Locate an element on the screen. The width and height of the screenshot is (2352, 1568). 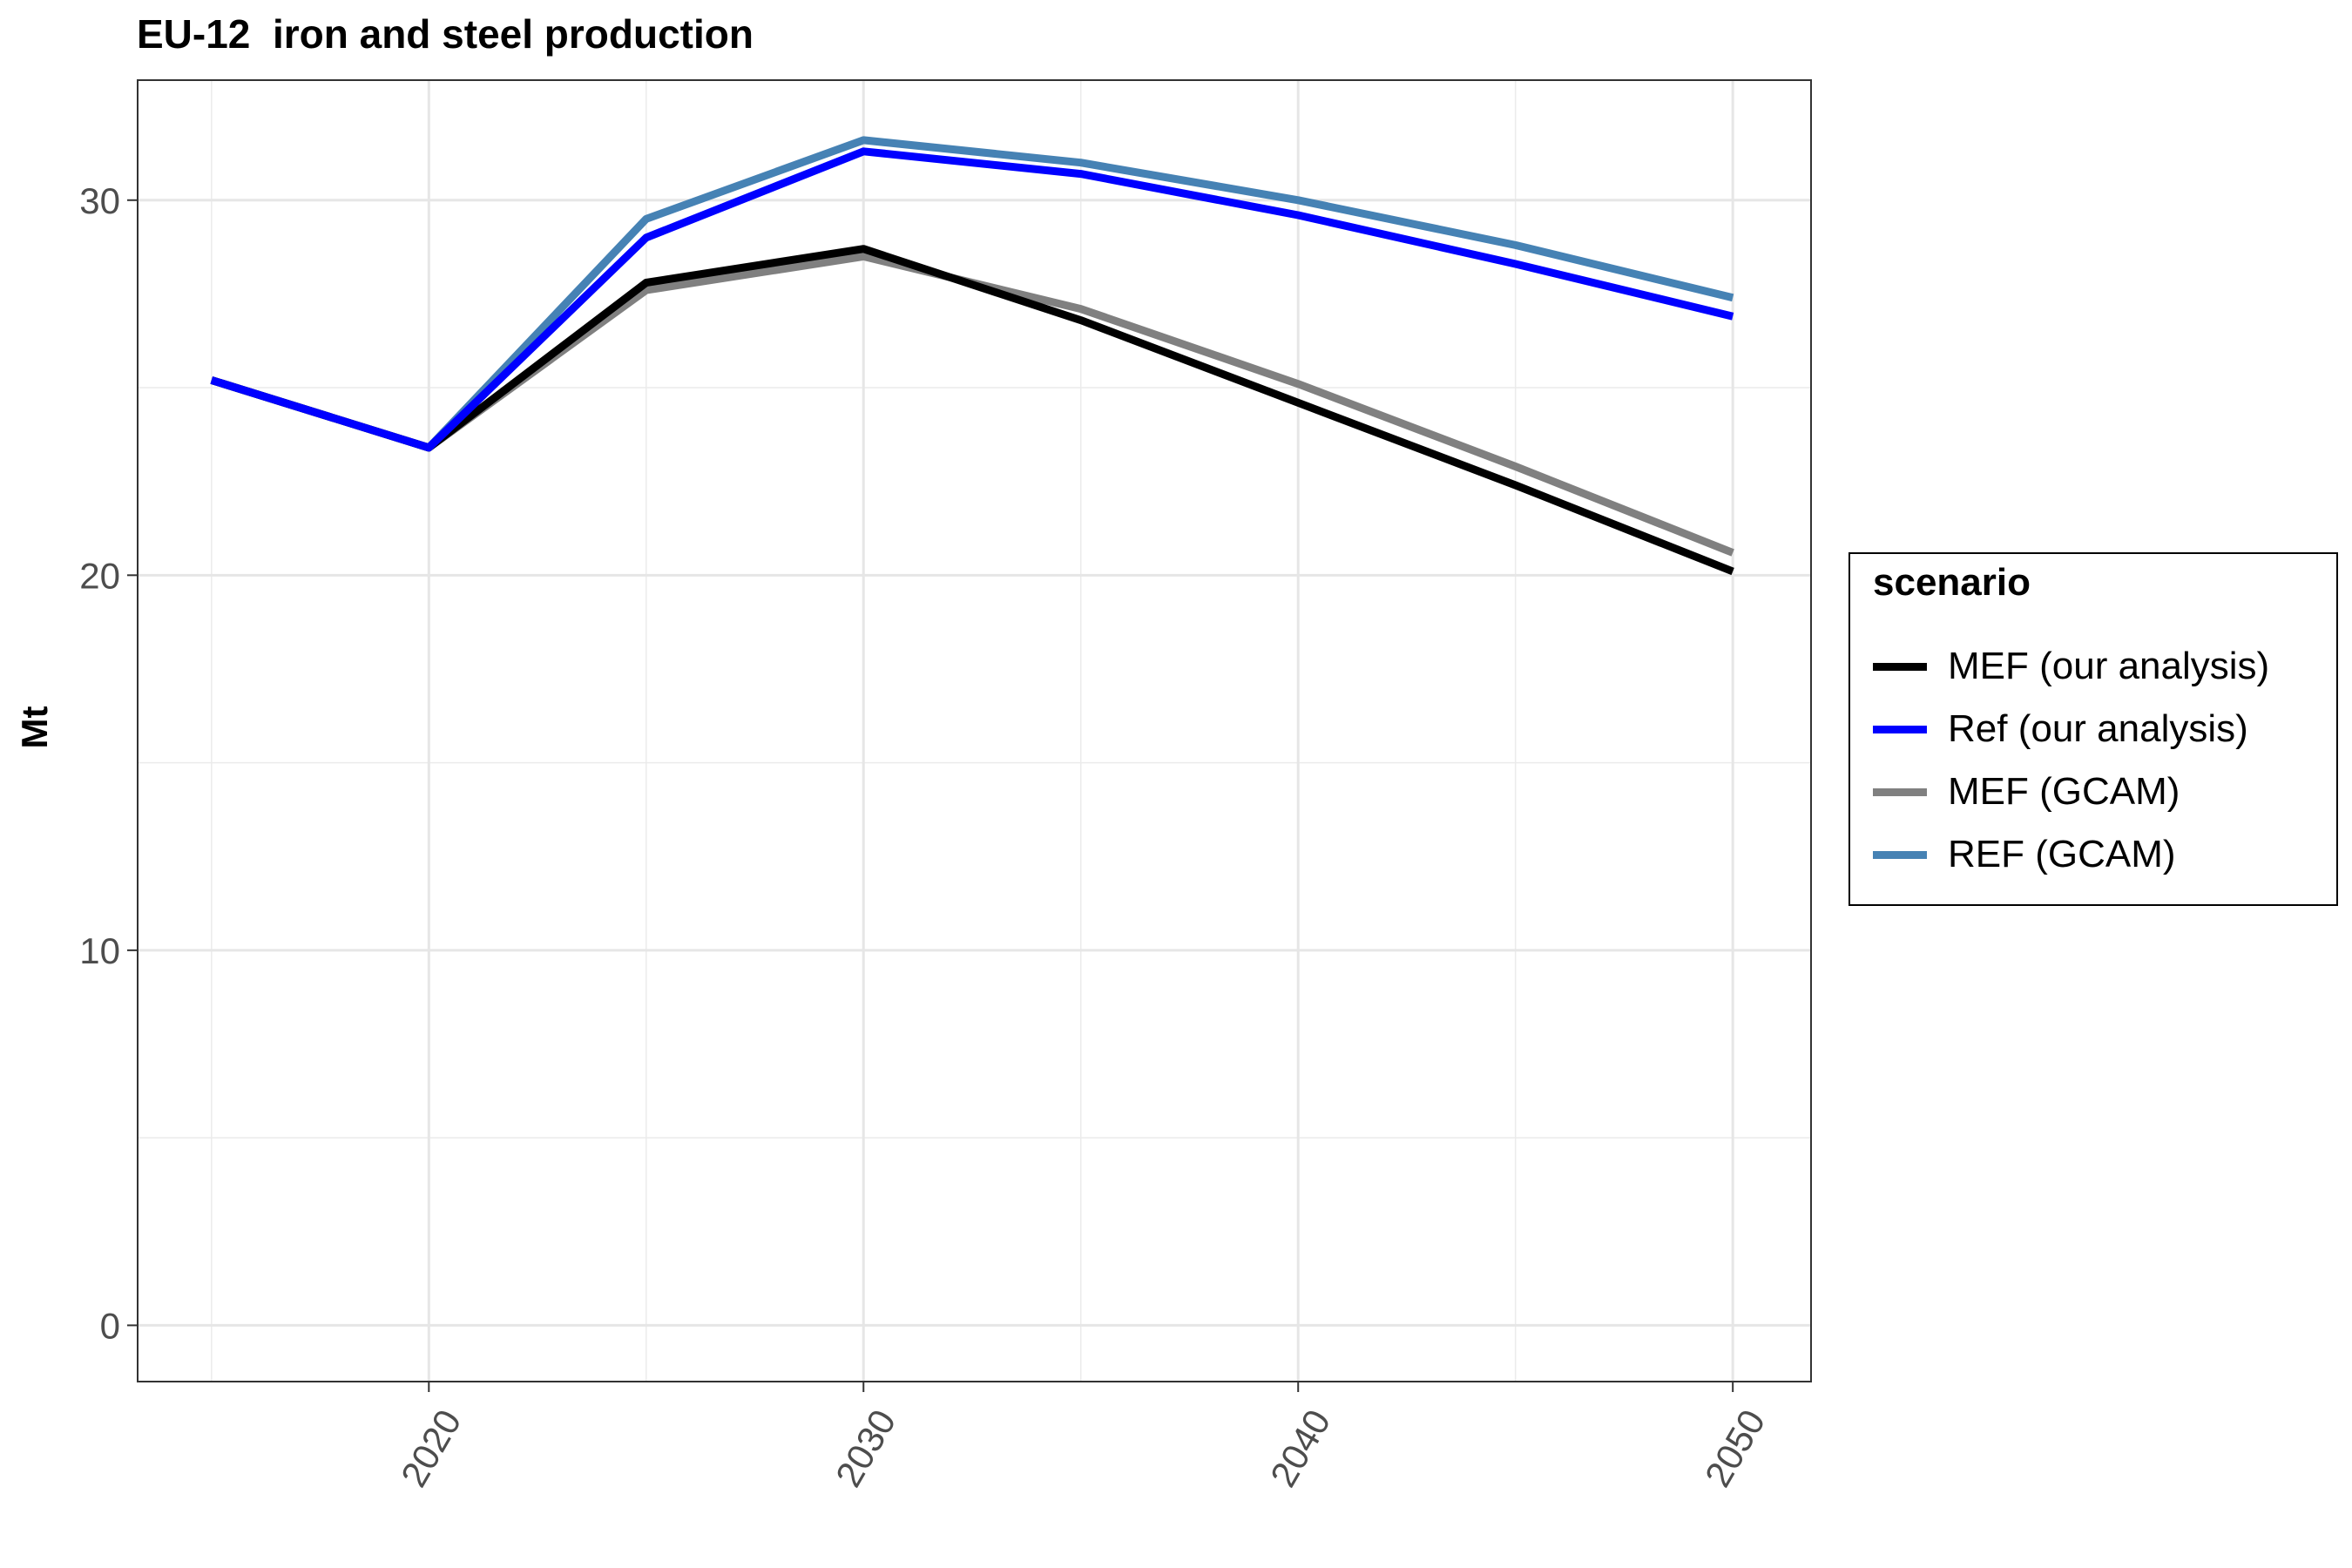
x-tick-label: 2040 is located at coordinates (1300, 1447).